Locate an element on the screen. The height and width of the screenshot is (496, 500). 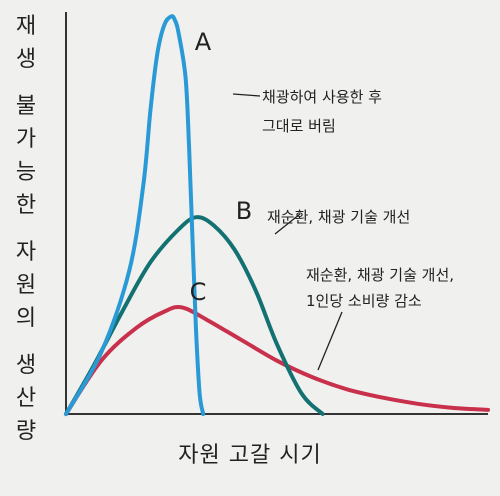
annotation-c: 재순환, 채광 기술 개선, is located at coordinates (380, 275).